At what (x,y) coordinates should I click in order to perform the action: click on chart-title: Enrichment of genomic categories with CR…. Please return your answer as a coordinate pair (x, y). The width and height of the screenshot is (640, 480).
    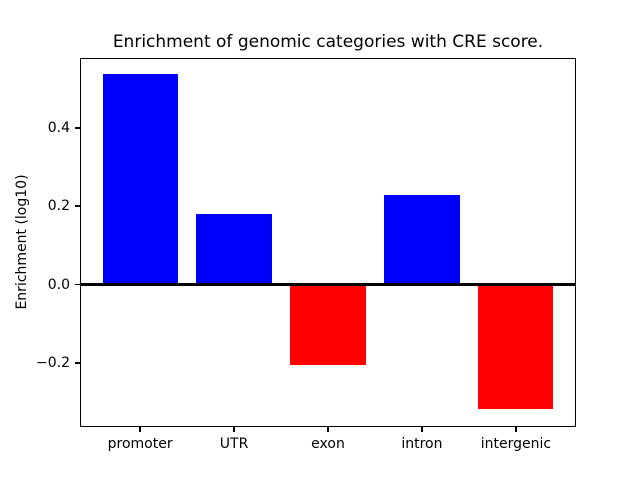
    Looking at the image, I should click on (328, 42).